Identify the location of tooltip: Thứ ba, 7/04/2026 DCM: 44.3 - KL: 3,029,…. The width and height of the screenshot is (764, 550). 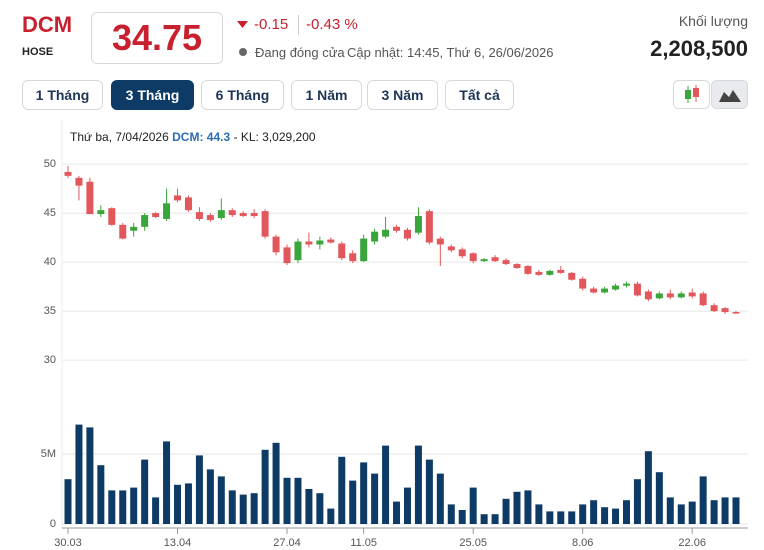
(193, 137).